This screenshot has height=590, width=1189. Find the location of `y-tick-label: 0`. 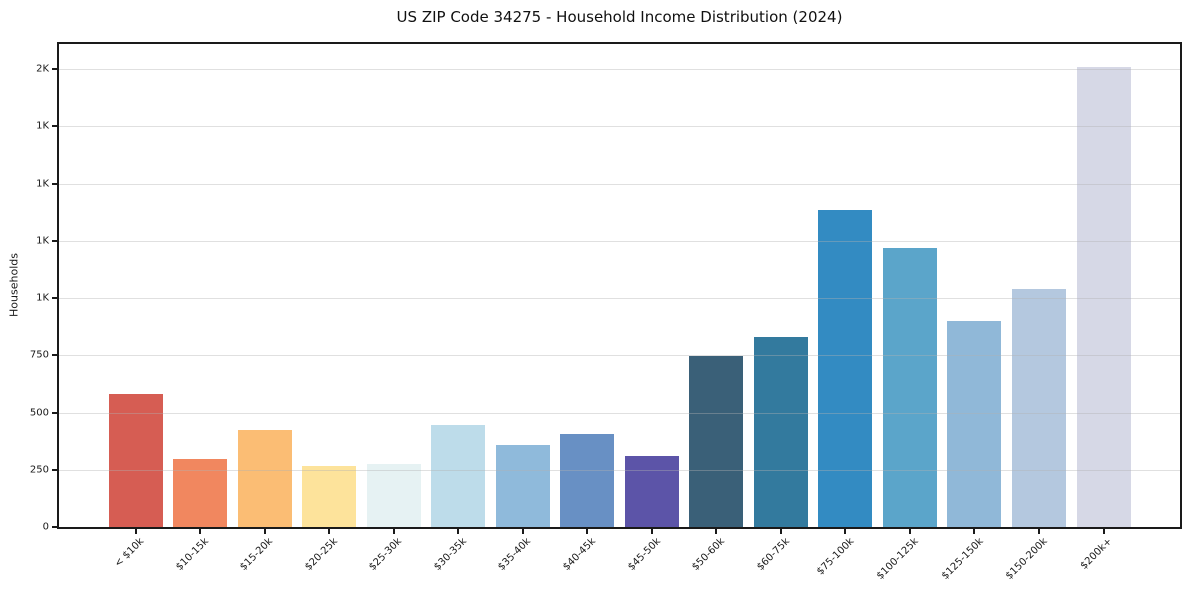

y-tick-label: 0 is located at coordinates (45, 527).